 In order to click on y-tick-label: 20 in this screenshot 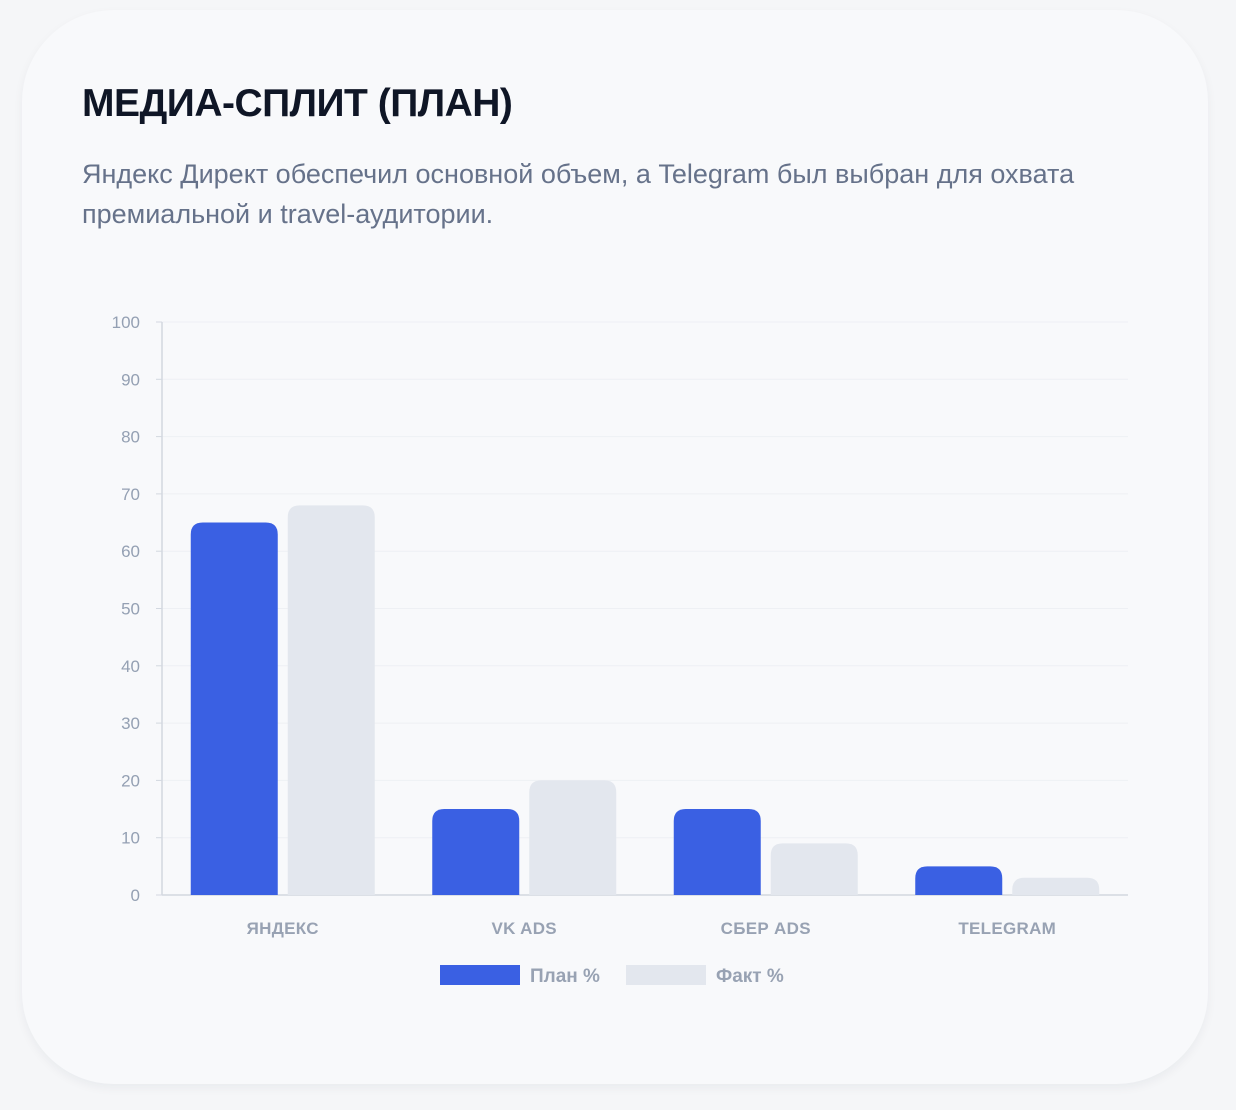, I will do `click(130, 780)`.